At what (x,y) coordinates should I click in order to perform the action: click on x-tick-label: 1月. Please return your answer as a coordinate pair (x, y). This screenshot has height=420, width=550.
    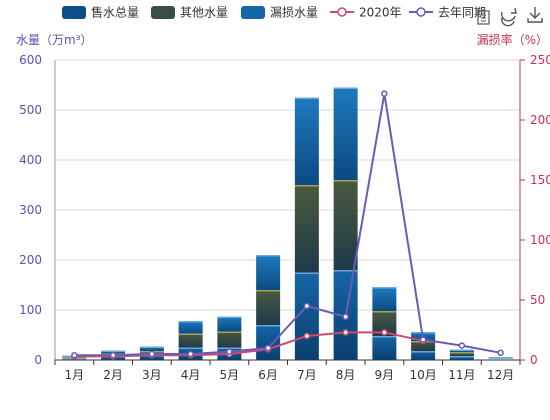
    Looking at the image, I should click on (75, 375).